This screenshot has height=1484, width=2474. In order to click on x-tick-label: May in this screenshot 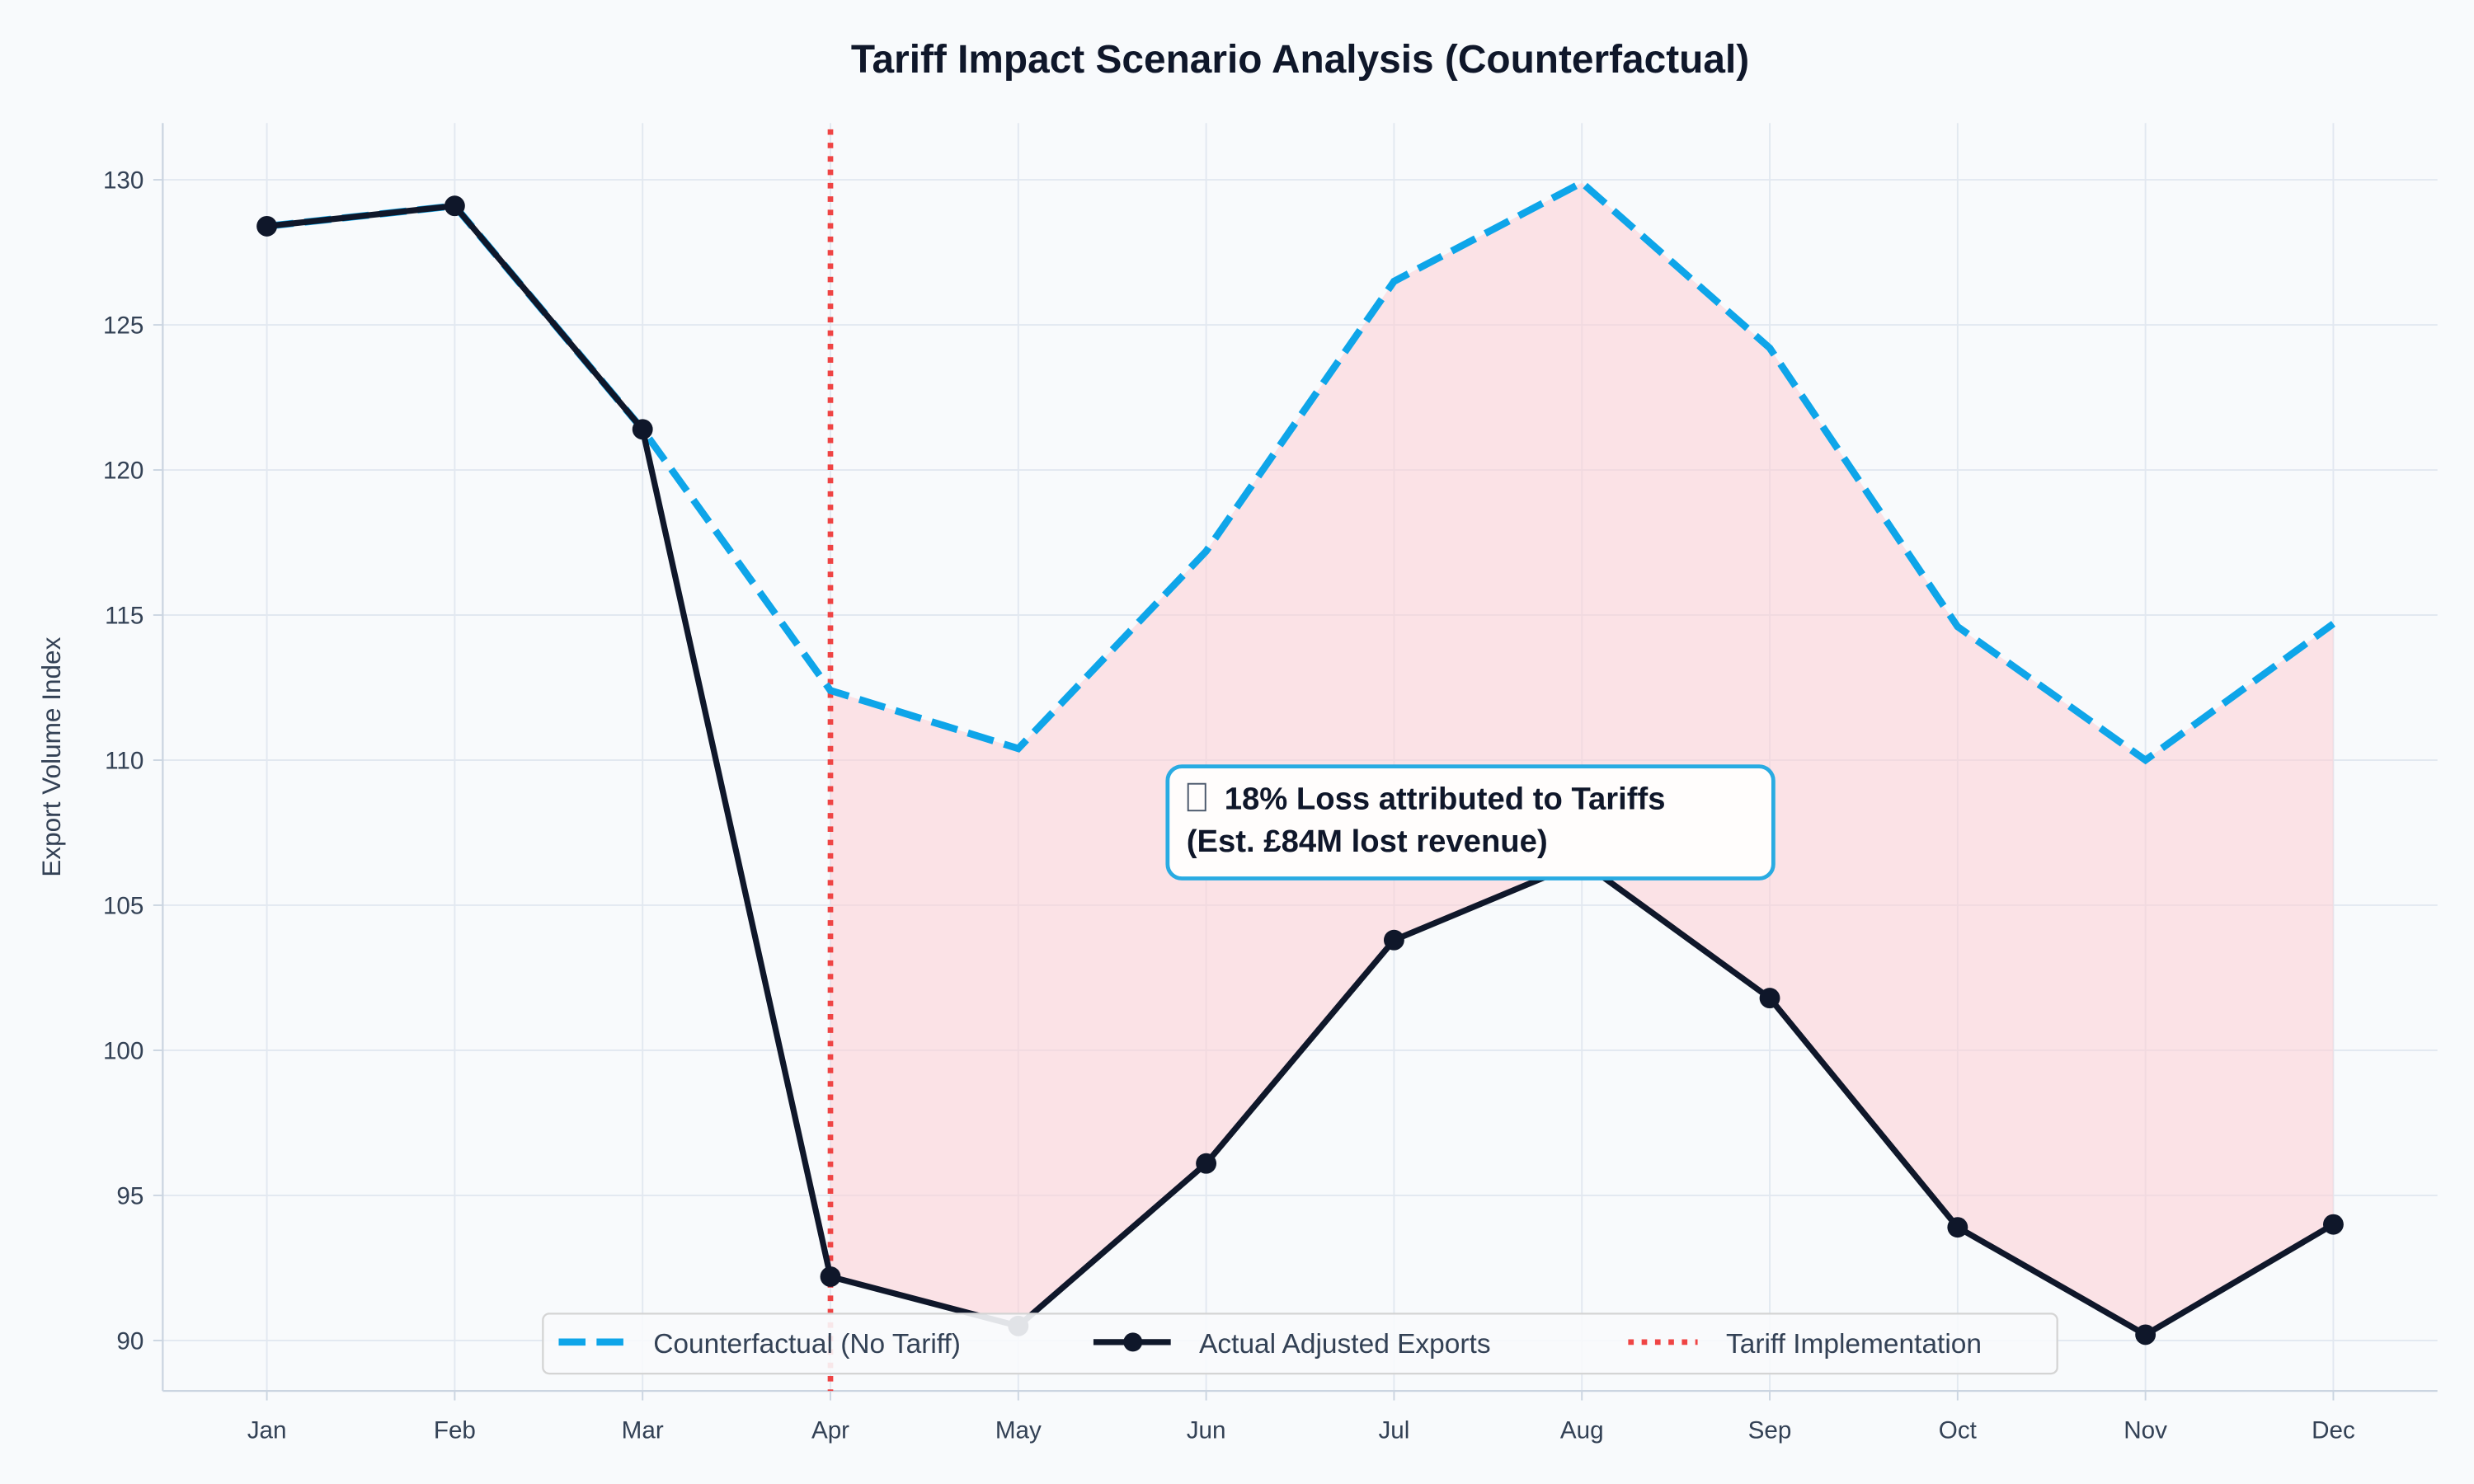, I will do `click(1018, 1430)`.